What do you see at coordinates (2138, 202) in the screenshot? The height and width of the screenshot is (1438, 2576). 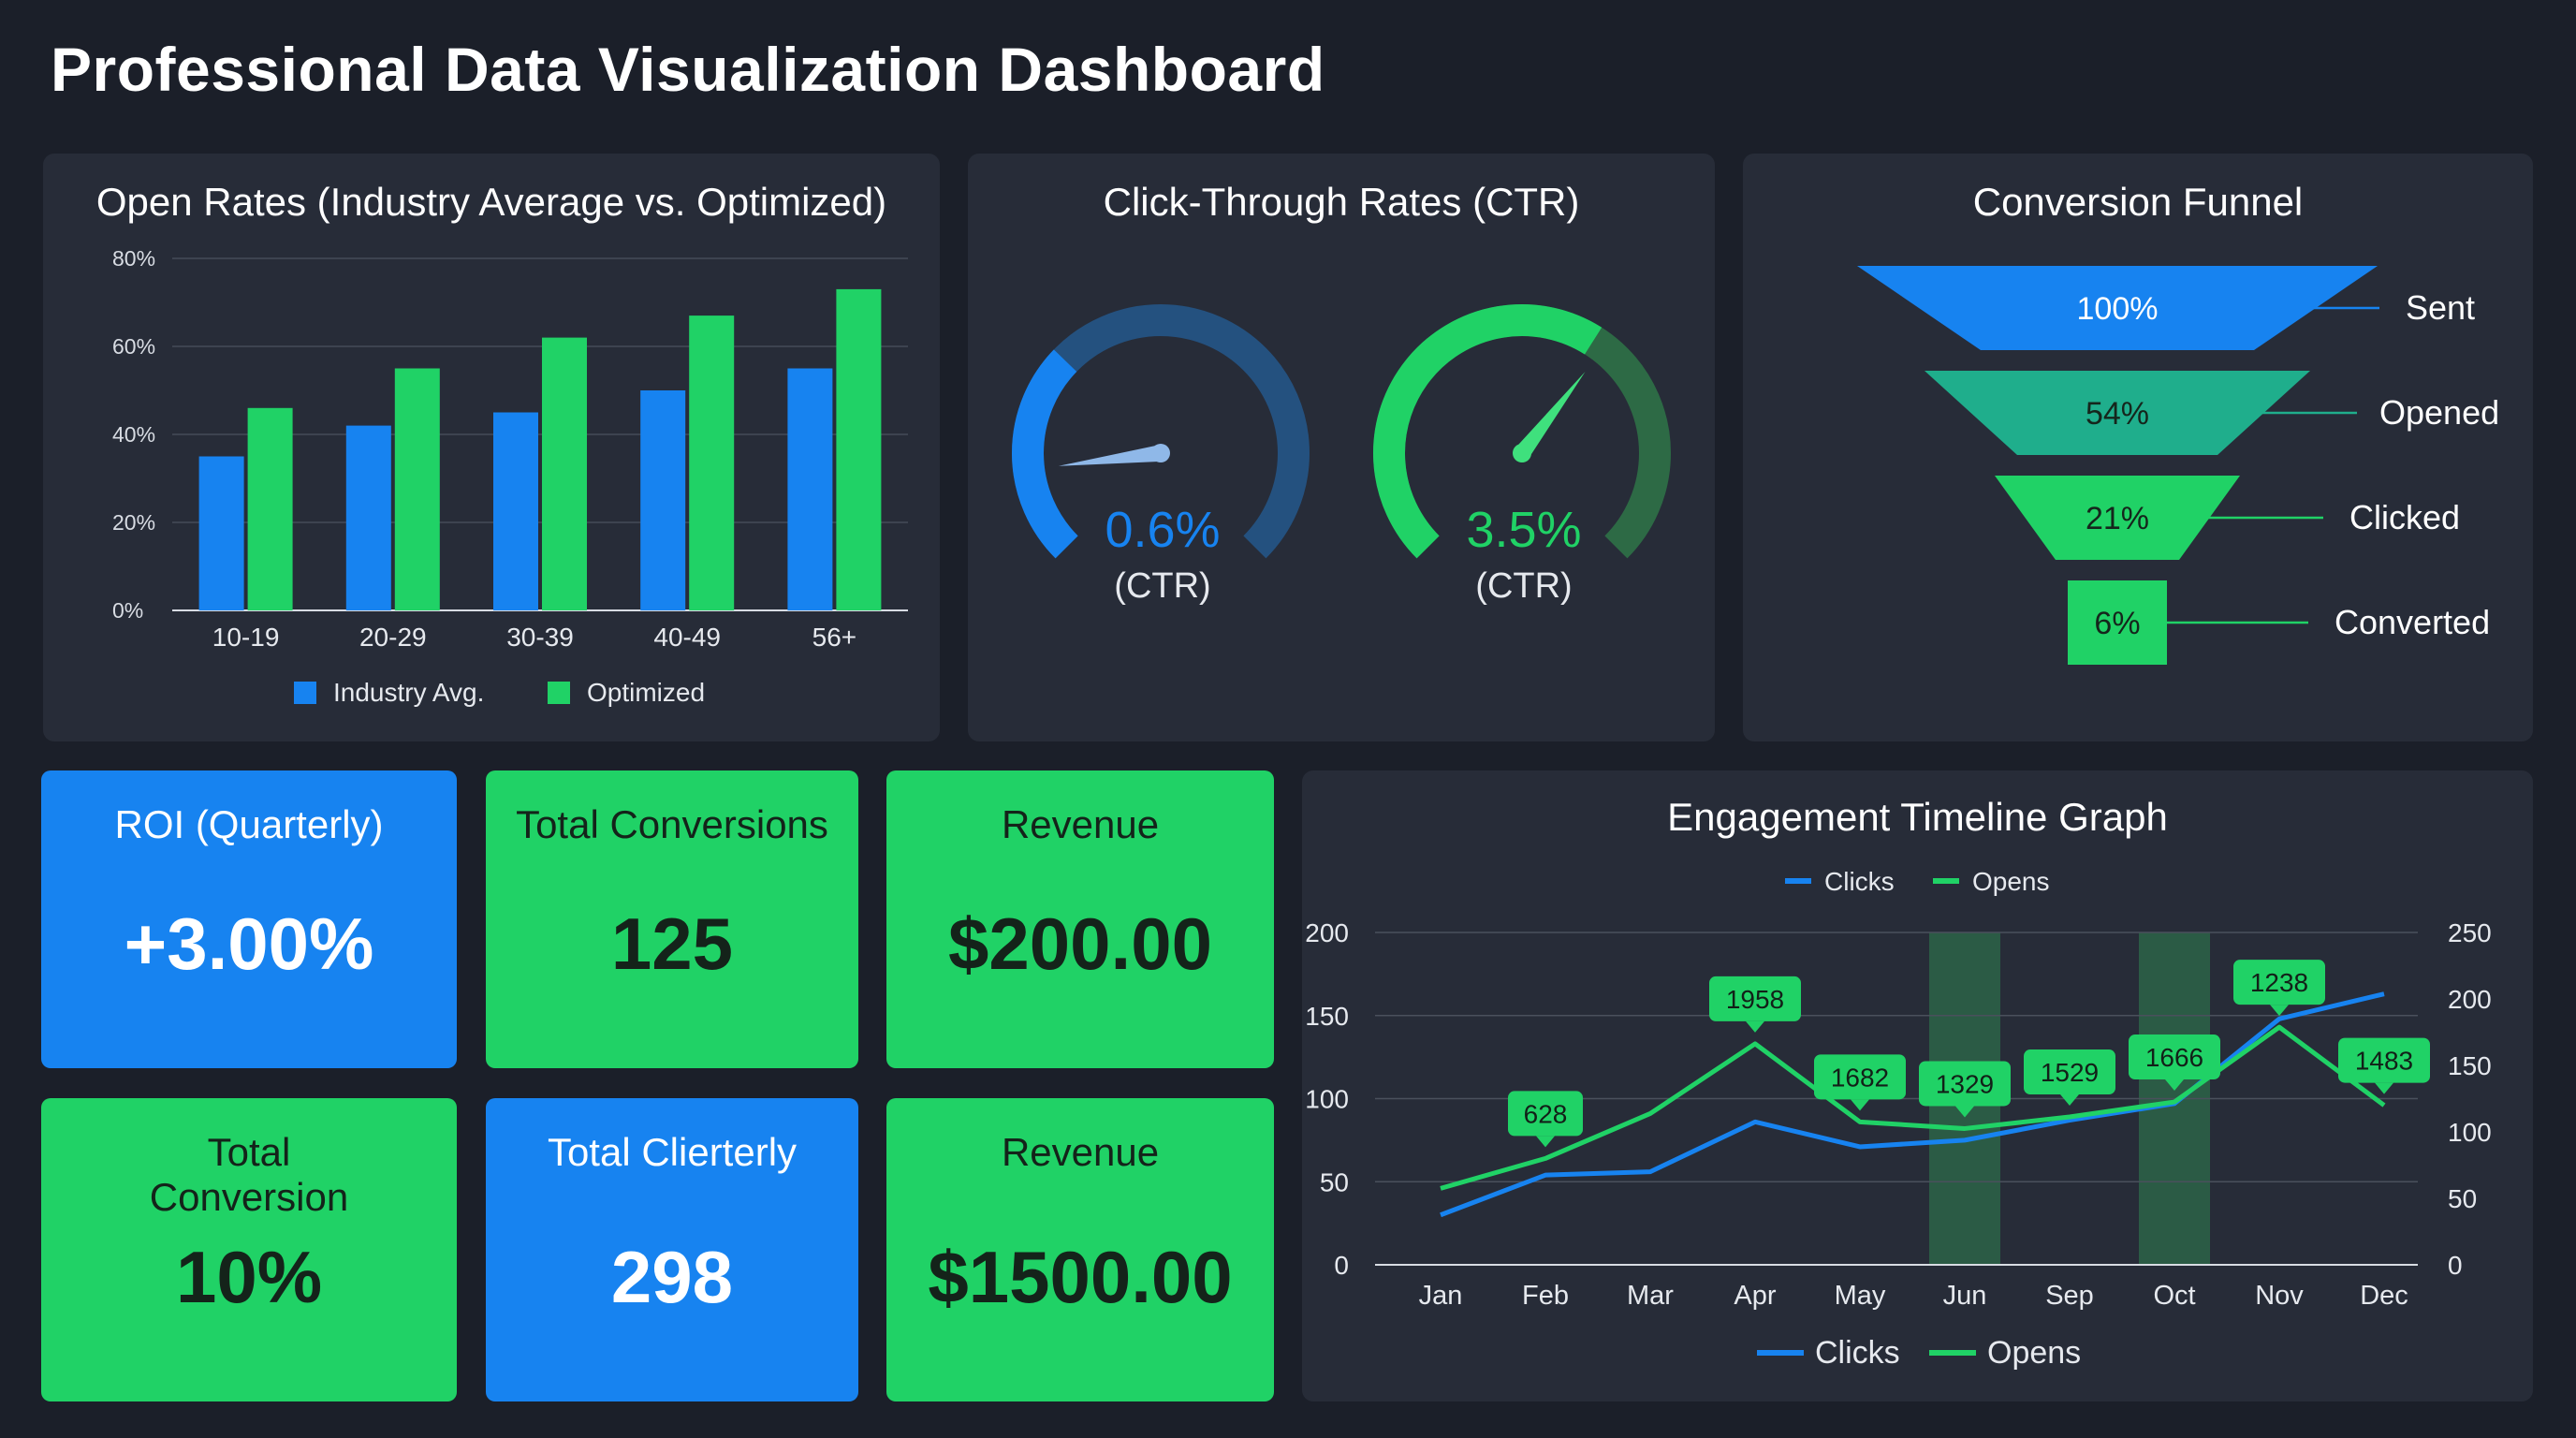 I see `funnel-title: Conversion Funnel` at bounding box center [2138, 202].